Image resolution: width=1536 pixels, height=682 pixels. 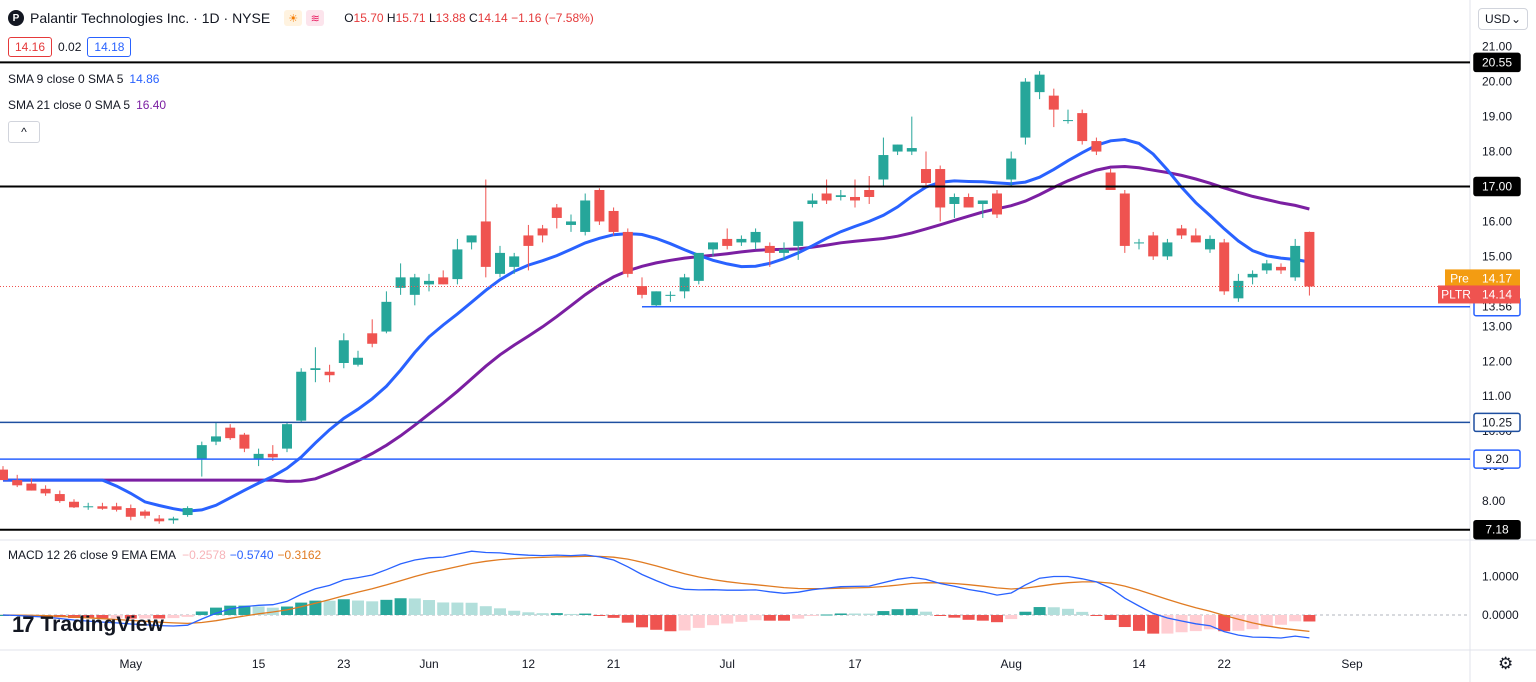 I want to click on time-tick-label: Jun, so click(x=428, y=664).